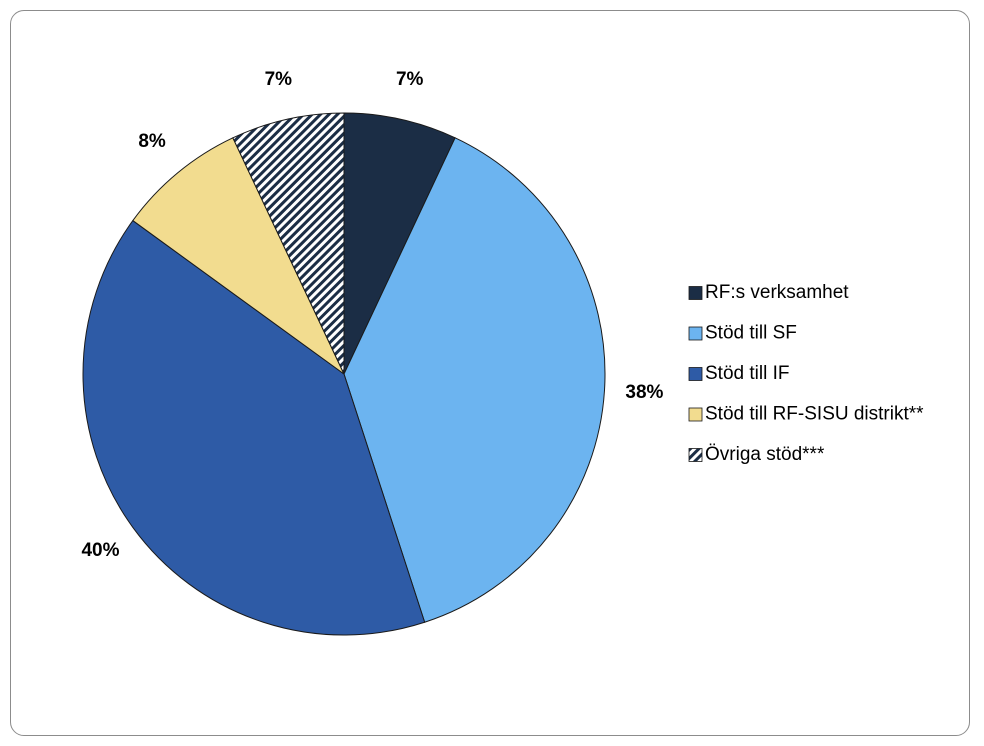 The height and width of the screenshot is (746, 984). What do you see at coordinates (695, 414) in the screenshot?
I see `legend-swatch-st-d-till-rf-sisu-distrikt` at bounding box center [695, 414].